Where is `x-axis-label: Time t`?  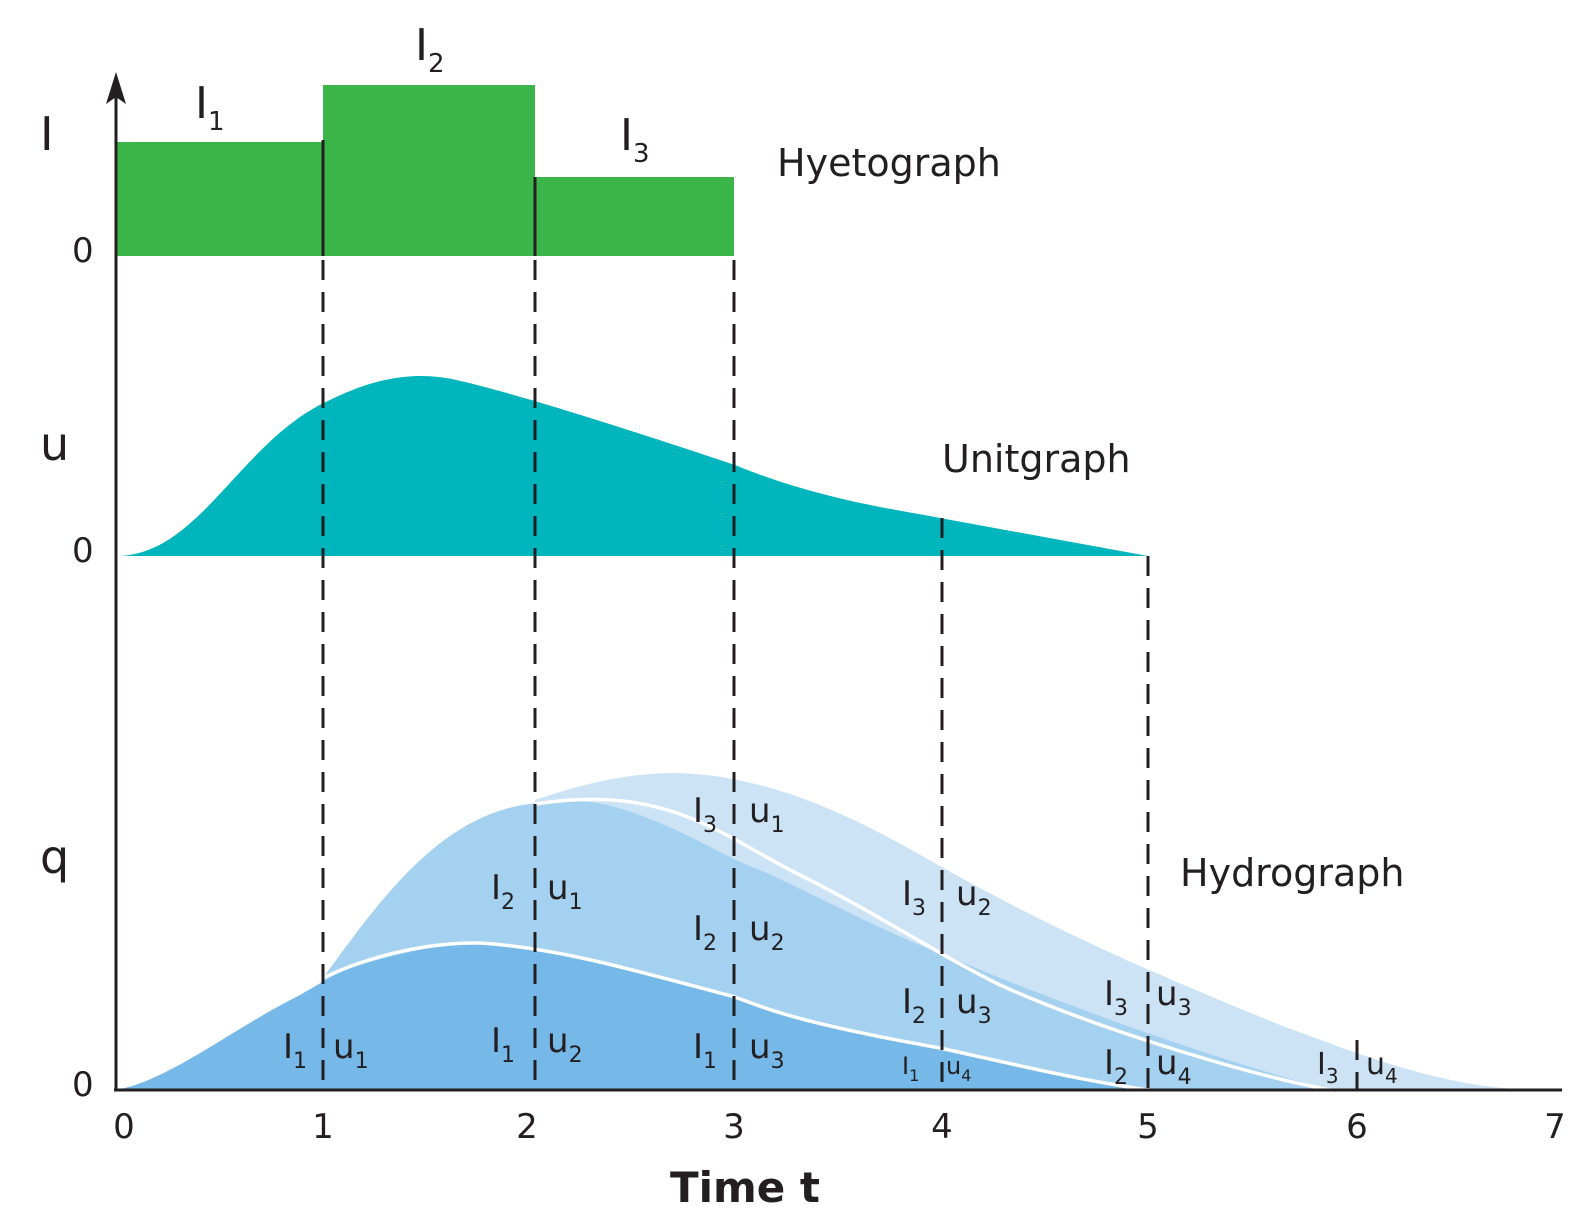 x-axis-label: Time t is located at coordinates (745, 1187).